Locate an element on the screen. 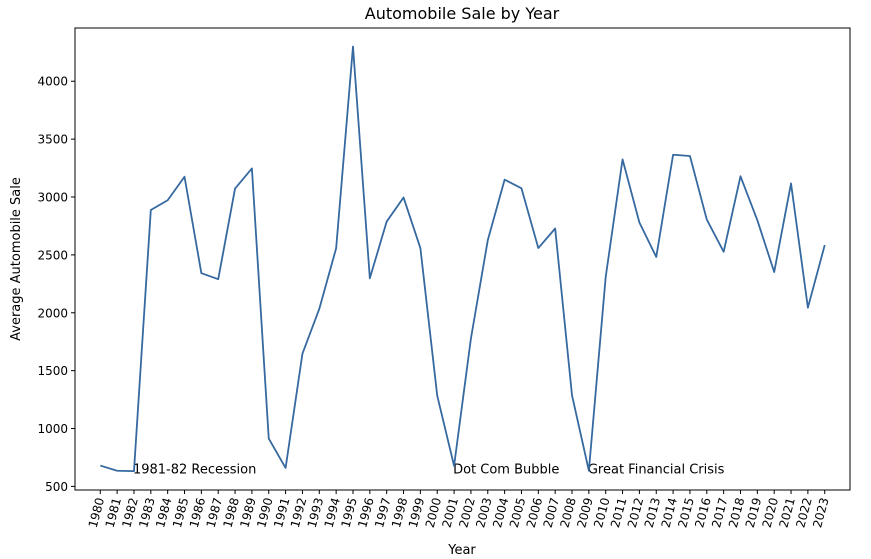 The image size is (871, 559). annotation-label: Dot Com Bubble is located at coordinates (506, 470).